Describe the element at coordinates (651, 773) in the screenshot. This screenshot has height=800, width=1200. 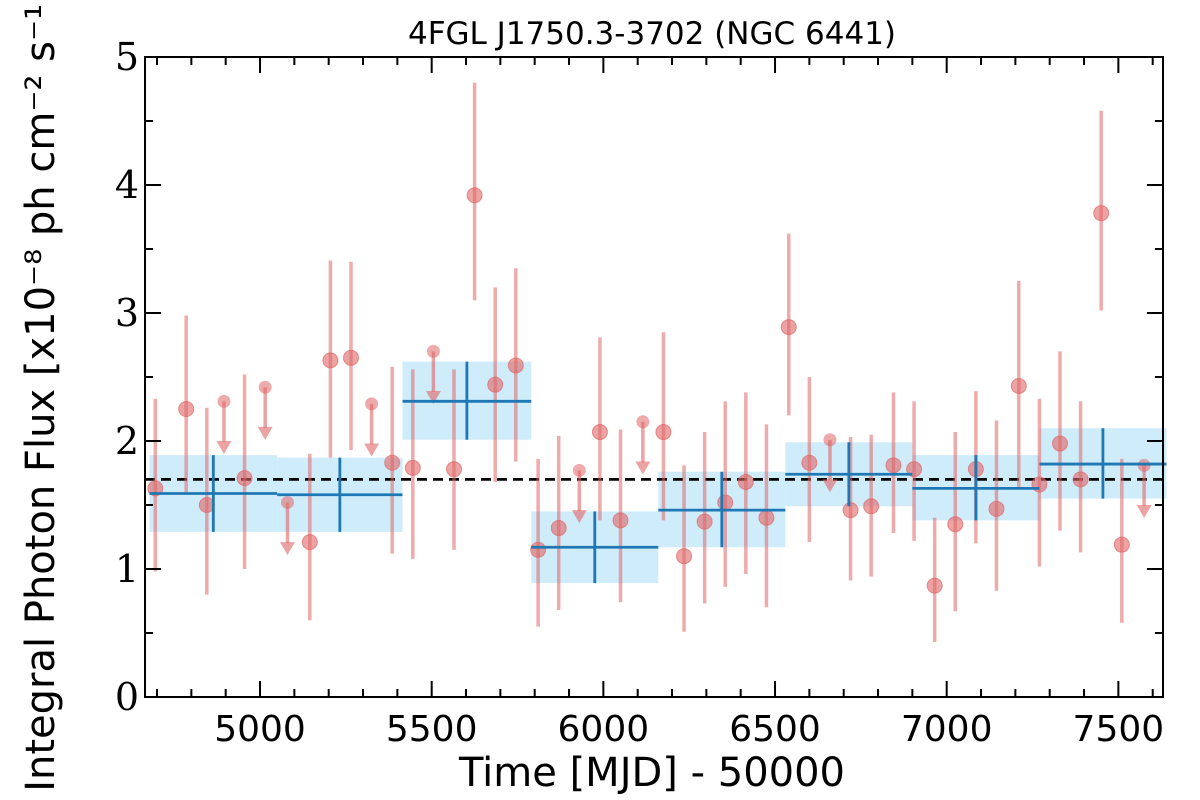
I see `x-axis-label: Time [MJD] - 50000` at that location.